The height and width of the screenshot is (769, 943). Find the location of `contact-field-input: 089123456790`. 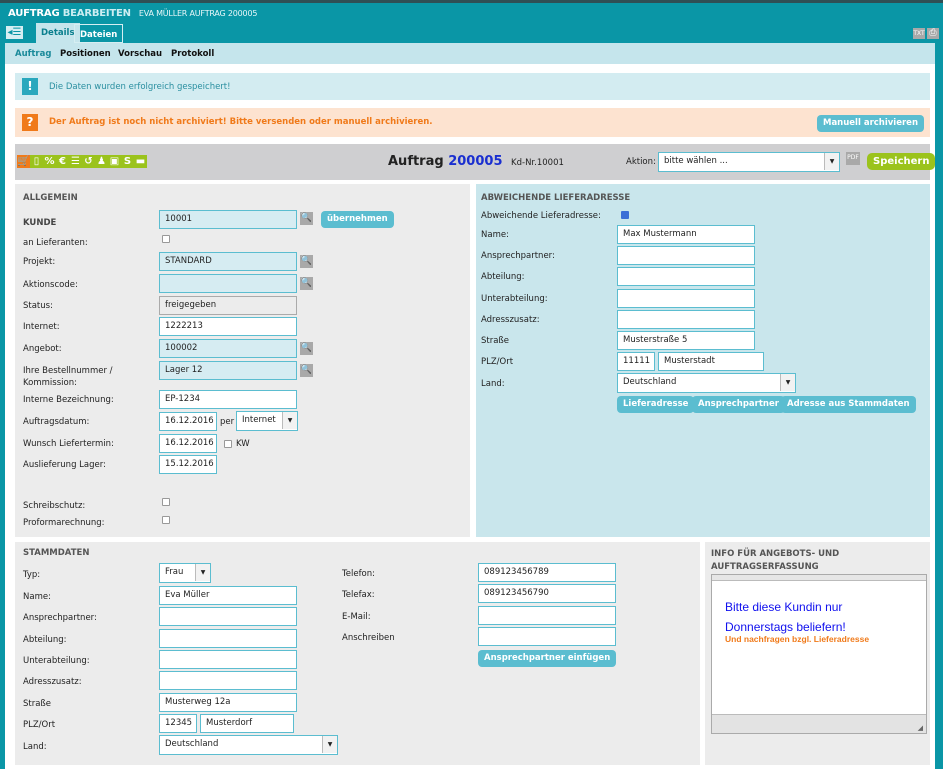

contact-field-input: 089123456790 is located at coordinates (547, 594).